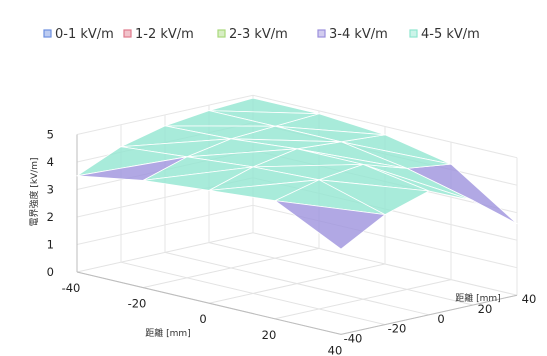  I want to click on legend-label: 3-4 kV/m, so click(358, 34).